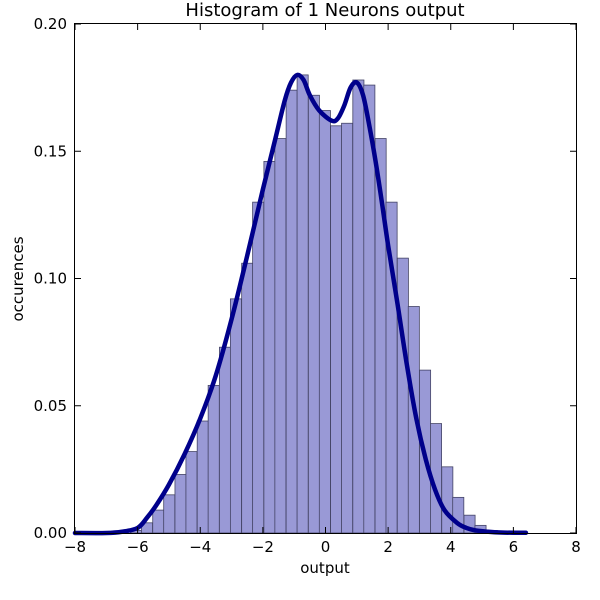  What do you see at coordinates (75, 547) in the screenshot?
I see `x-tick-label: −8` at bounding box center [75, 547].